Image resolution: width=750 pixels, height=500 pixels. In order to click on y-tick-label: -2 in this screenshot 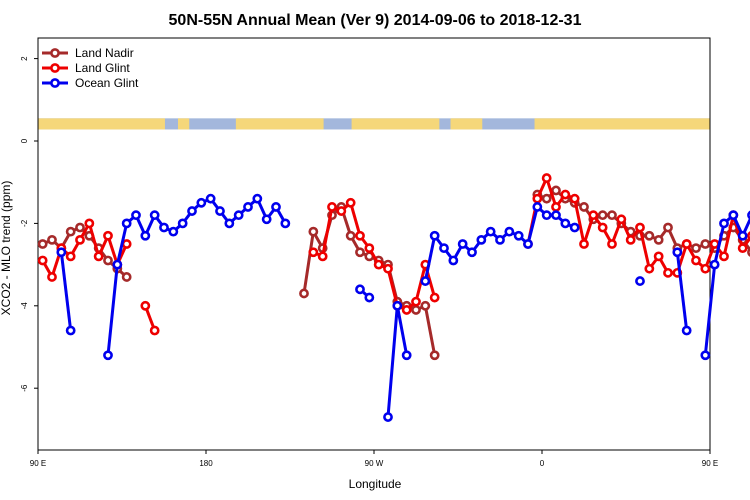, I will do `click(24, 223)`.